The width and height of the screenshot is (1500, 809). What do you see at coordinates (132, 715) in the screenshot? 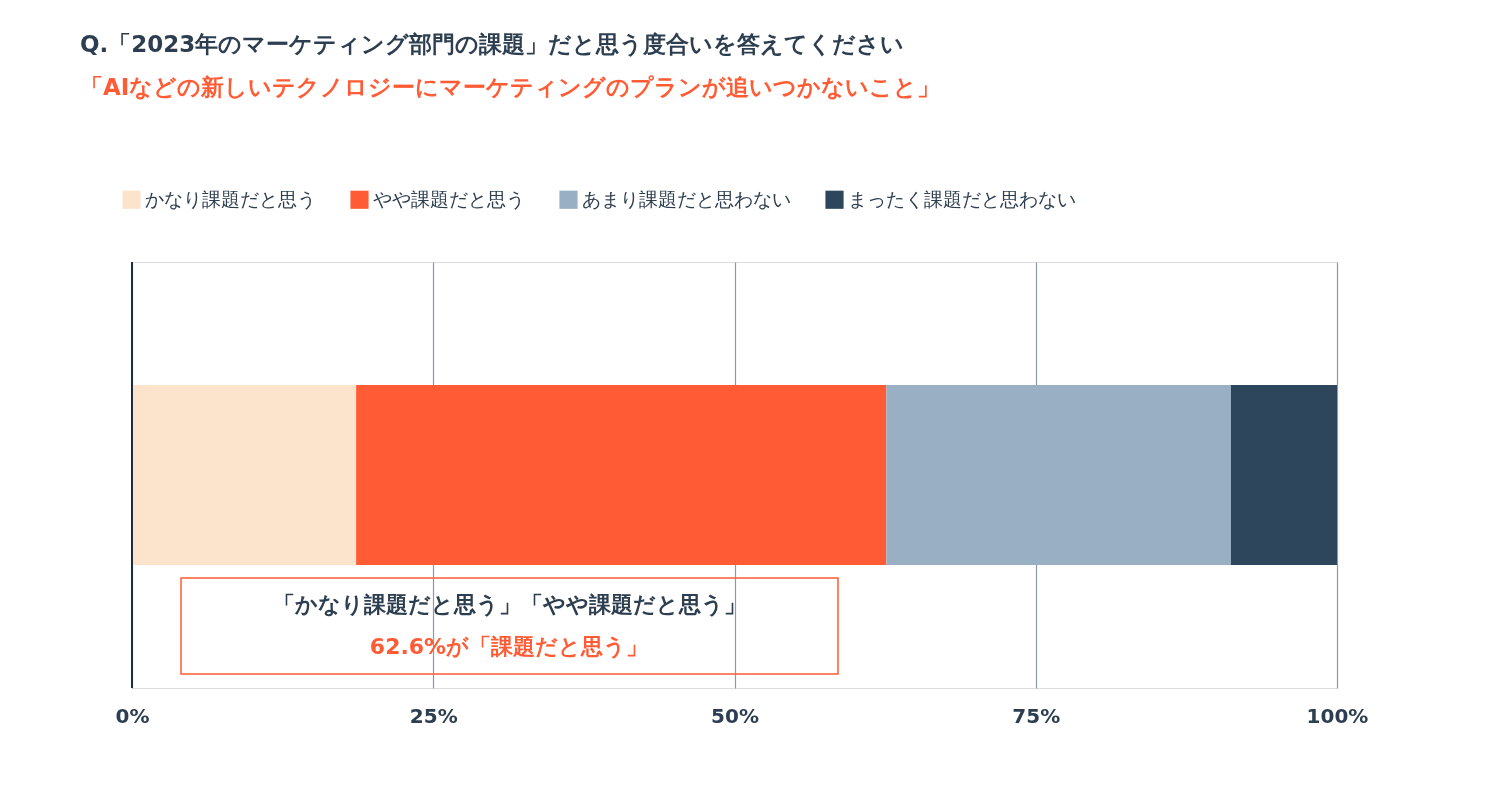
I see `x-tick-label: 0%` at bounding box center [132, 715].